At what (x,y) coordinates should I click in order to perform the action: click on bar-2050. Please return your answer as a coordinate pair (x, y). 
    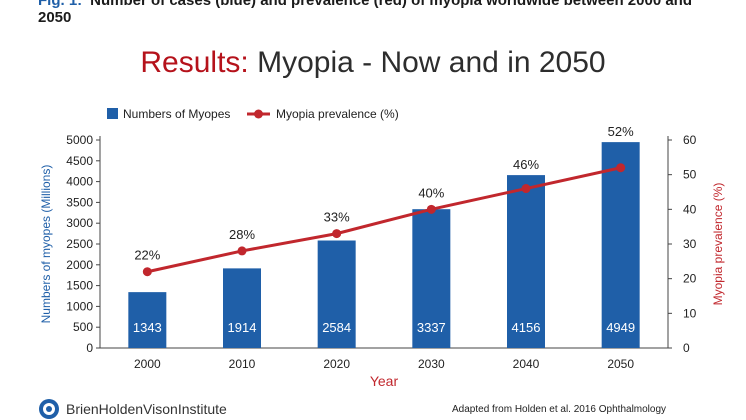
    Looking at the image, I should click on (620, 245).